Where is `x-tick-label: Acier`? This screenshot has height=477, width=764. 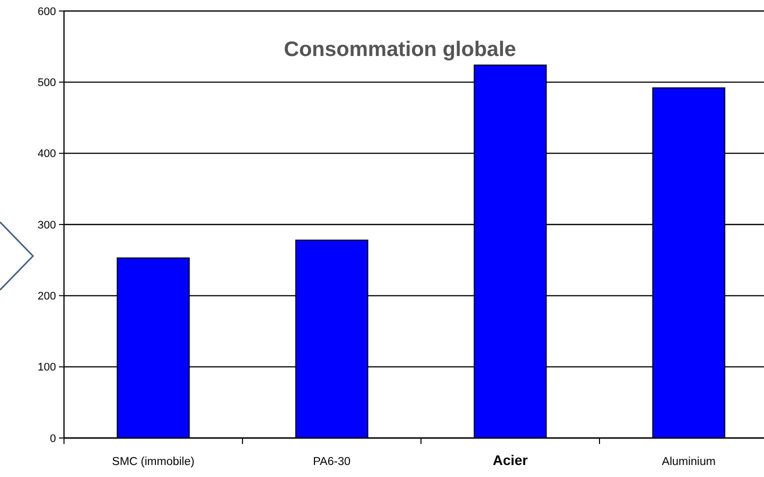 x-tick-label: Acier is located at coordinates (510, 460).